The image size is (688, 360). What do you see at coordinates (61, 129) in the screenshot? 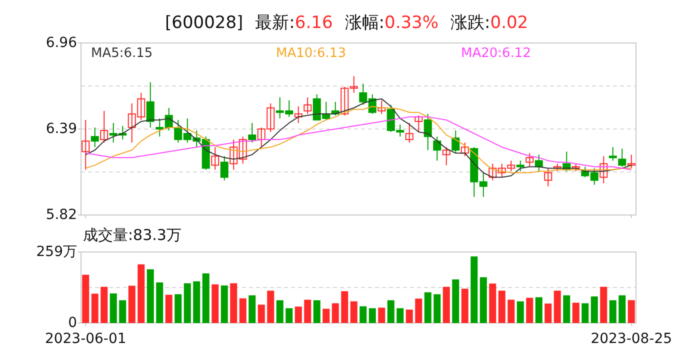
I see `y-tick-label: 6.39` at bounding box center [61, 129].